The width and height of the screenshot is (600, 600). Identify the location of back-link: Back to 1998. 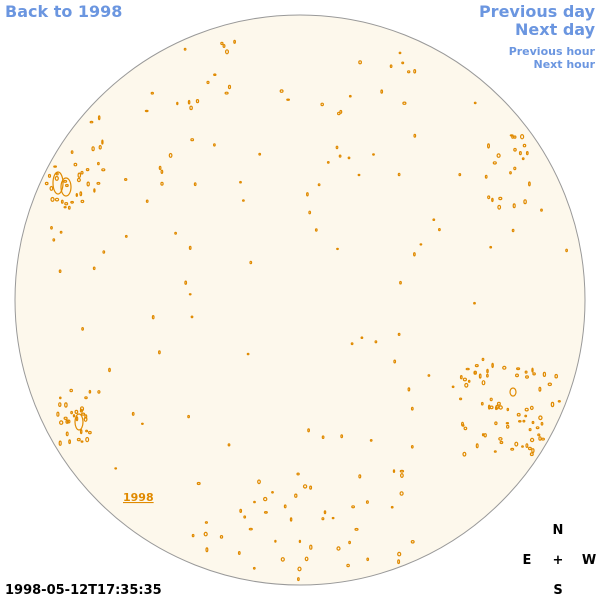
(64, 11).